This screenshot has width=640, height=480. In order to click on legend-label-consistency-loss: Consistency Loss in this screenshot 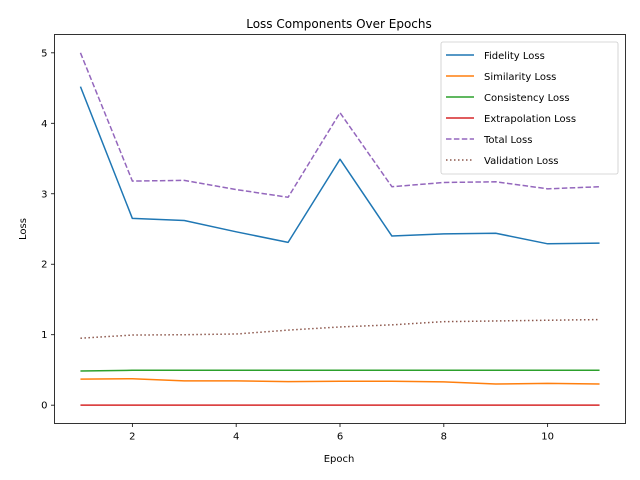, I will do `click(527, 98)`.